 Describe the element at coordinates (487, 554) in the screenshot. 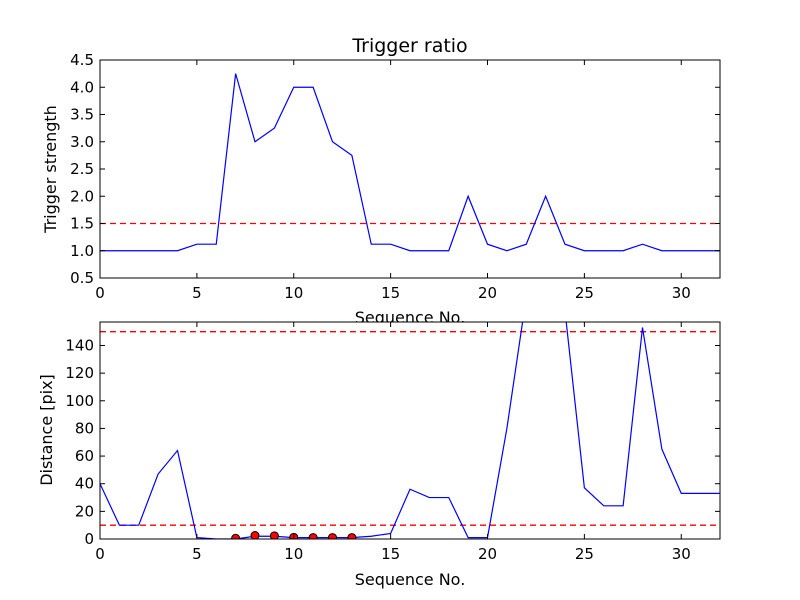

I see `bottom-x-tick-label: 20` at that location.